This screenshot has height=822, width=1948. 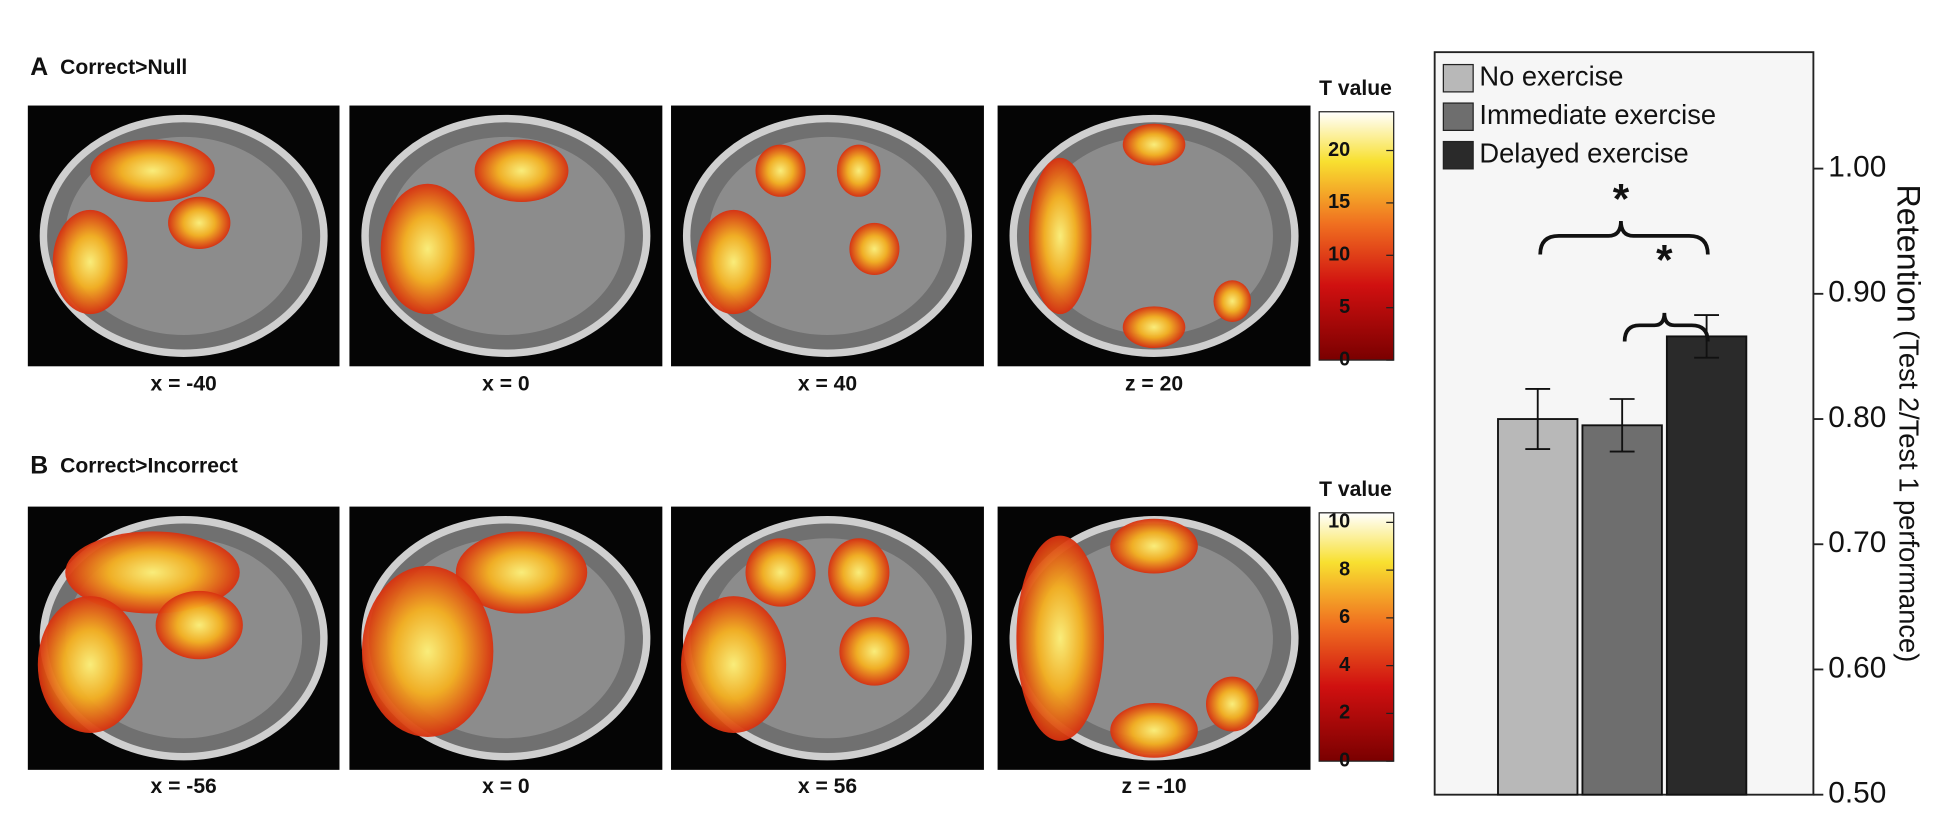 I want to click on y-tick-label: 0.50, so click(x=1857, y=793).